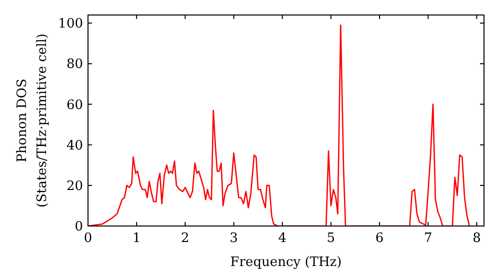 The height and width of the screenshot is (280, 500). Describe the element at coordinates (74, 146) in the screenshot. I see `y-tick-label: 40` at that location.